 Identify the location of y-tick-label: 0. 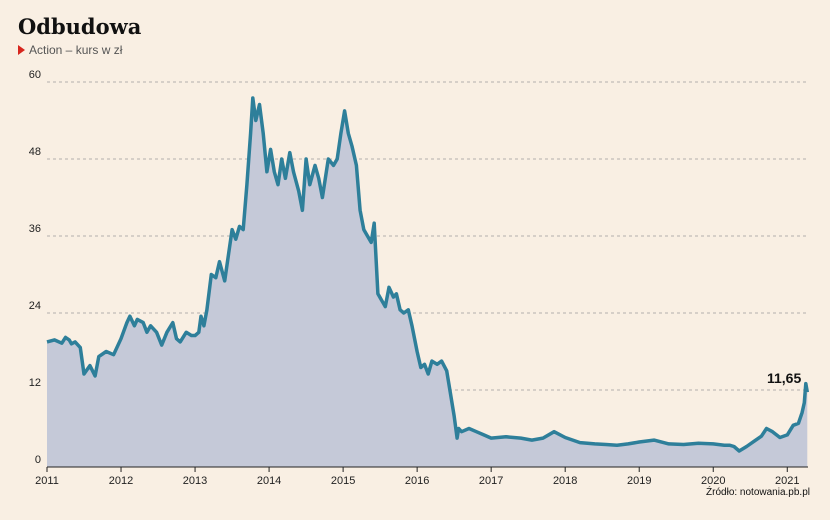
(38, 460).